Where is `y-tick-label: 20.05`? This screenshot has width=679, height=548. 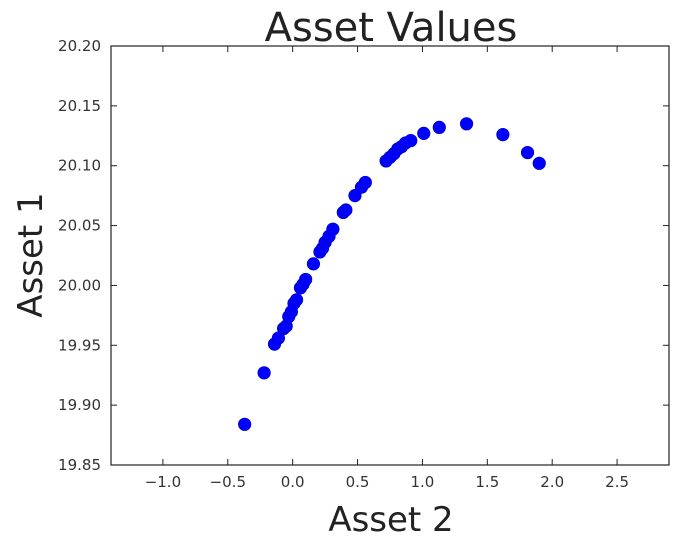
y-tick-label: 20.05 is located at coordinates (79, 226).